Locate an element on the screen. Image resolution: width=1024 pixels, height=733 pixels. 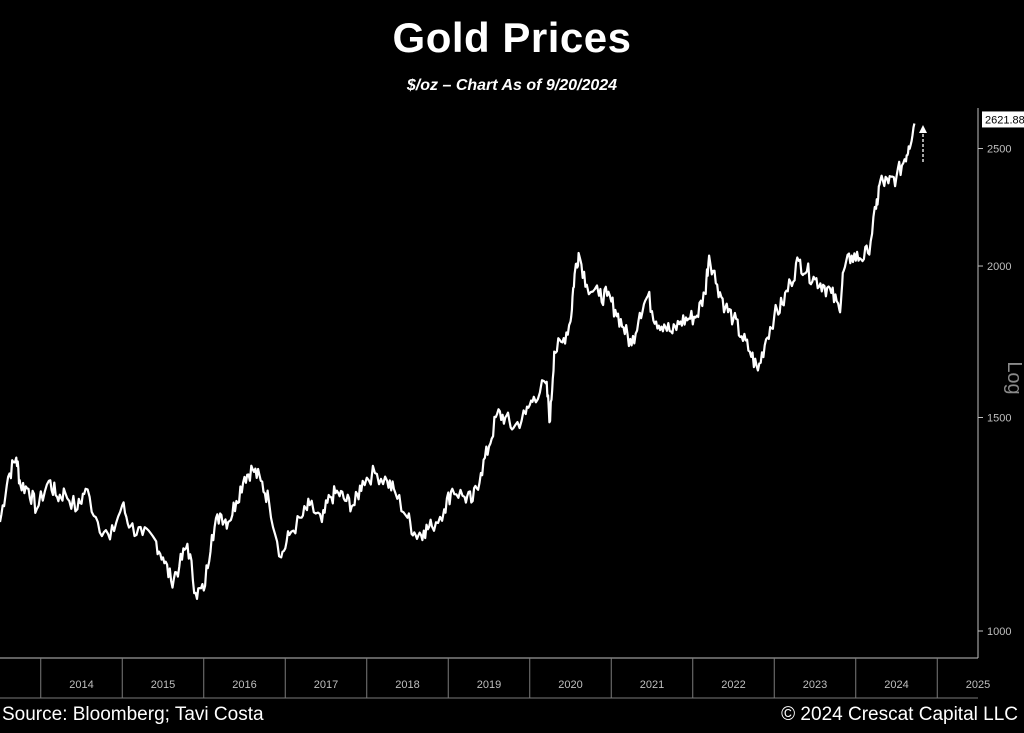
copyright-note: © 2024 Crescat Capital LLC is located at coordinates (899, 714).